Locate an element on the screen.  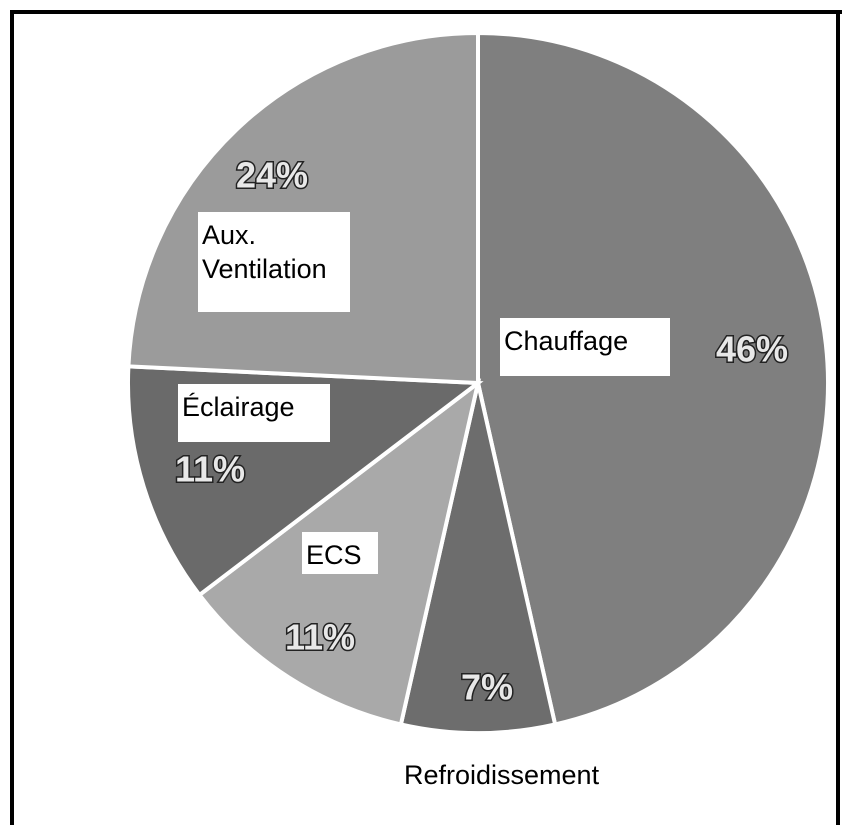
percent-label: 24% is located at coordinates (272, 175).